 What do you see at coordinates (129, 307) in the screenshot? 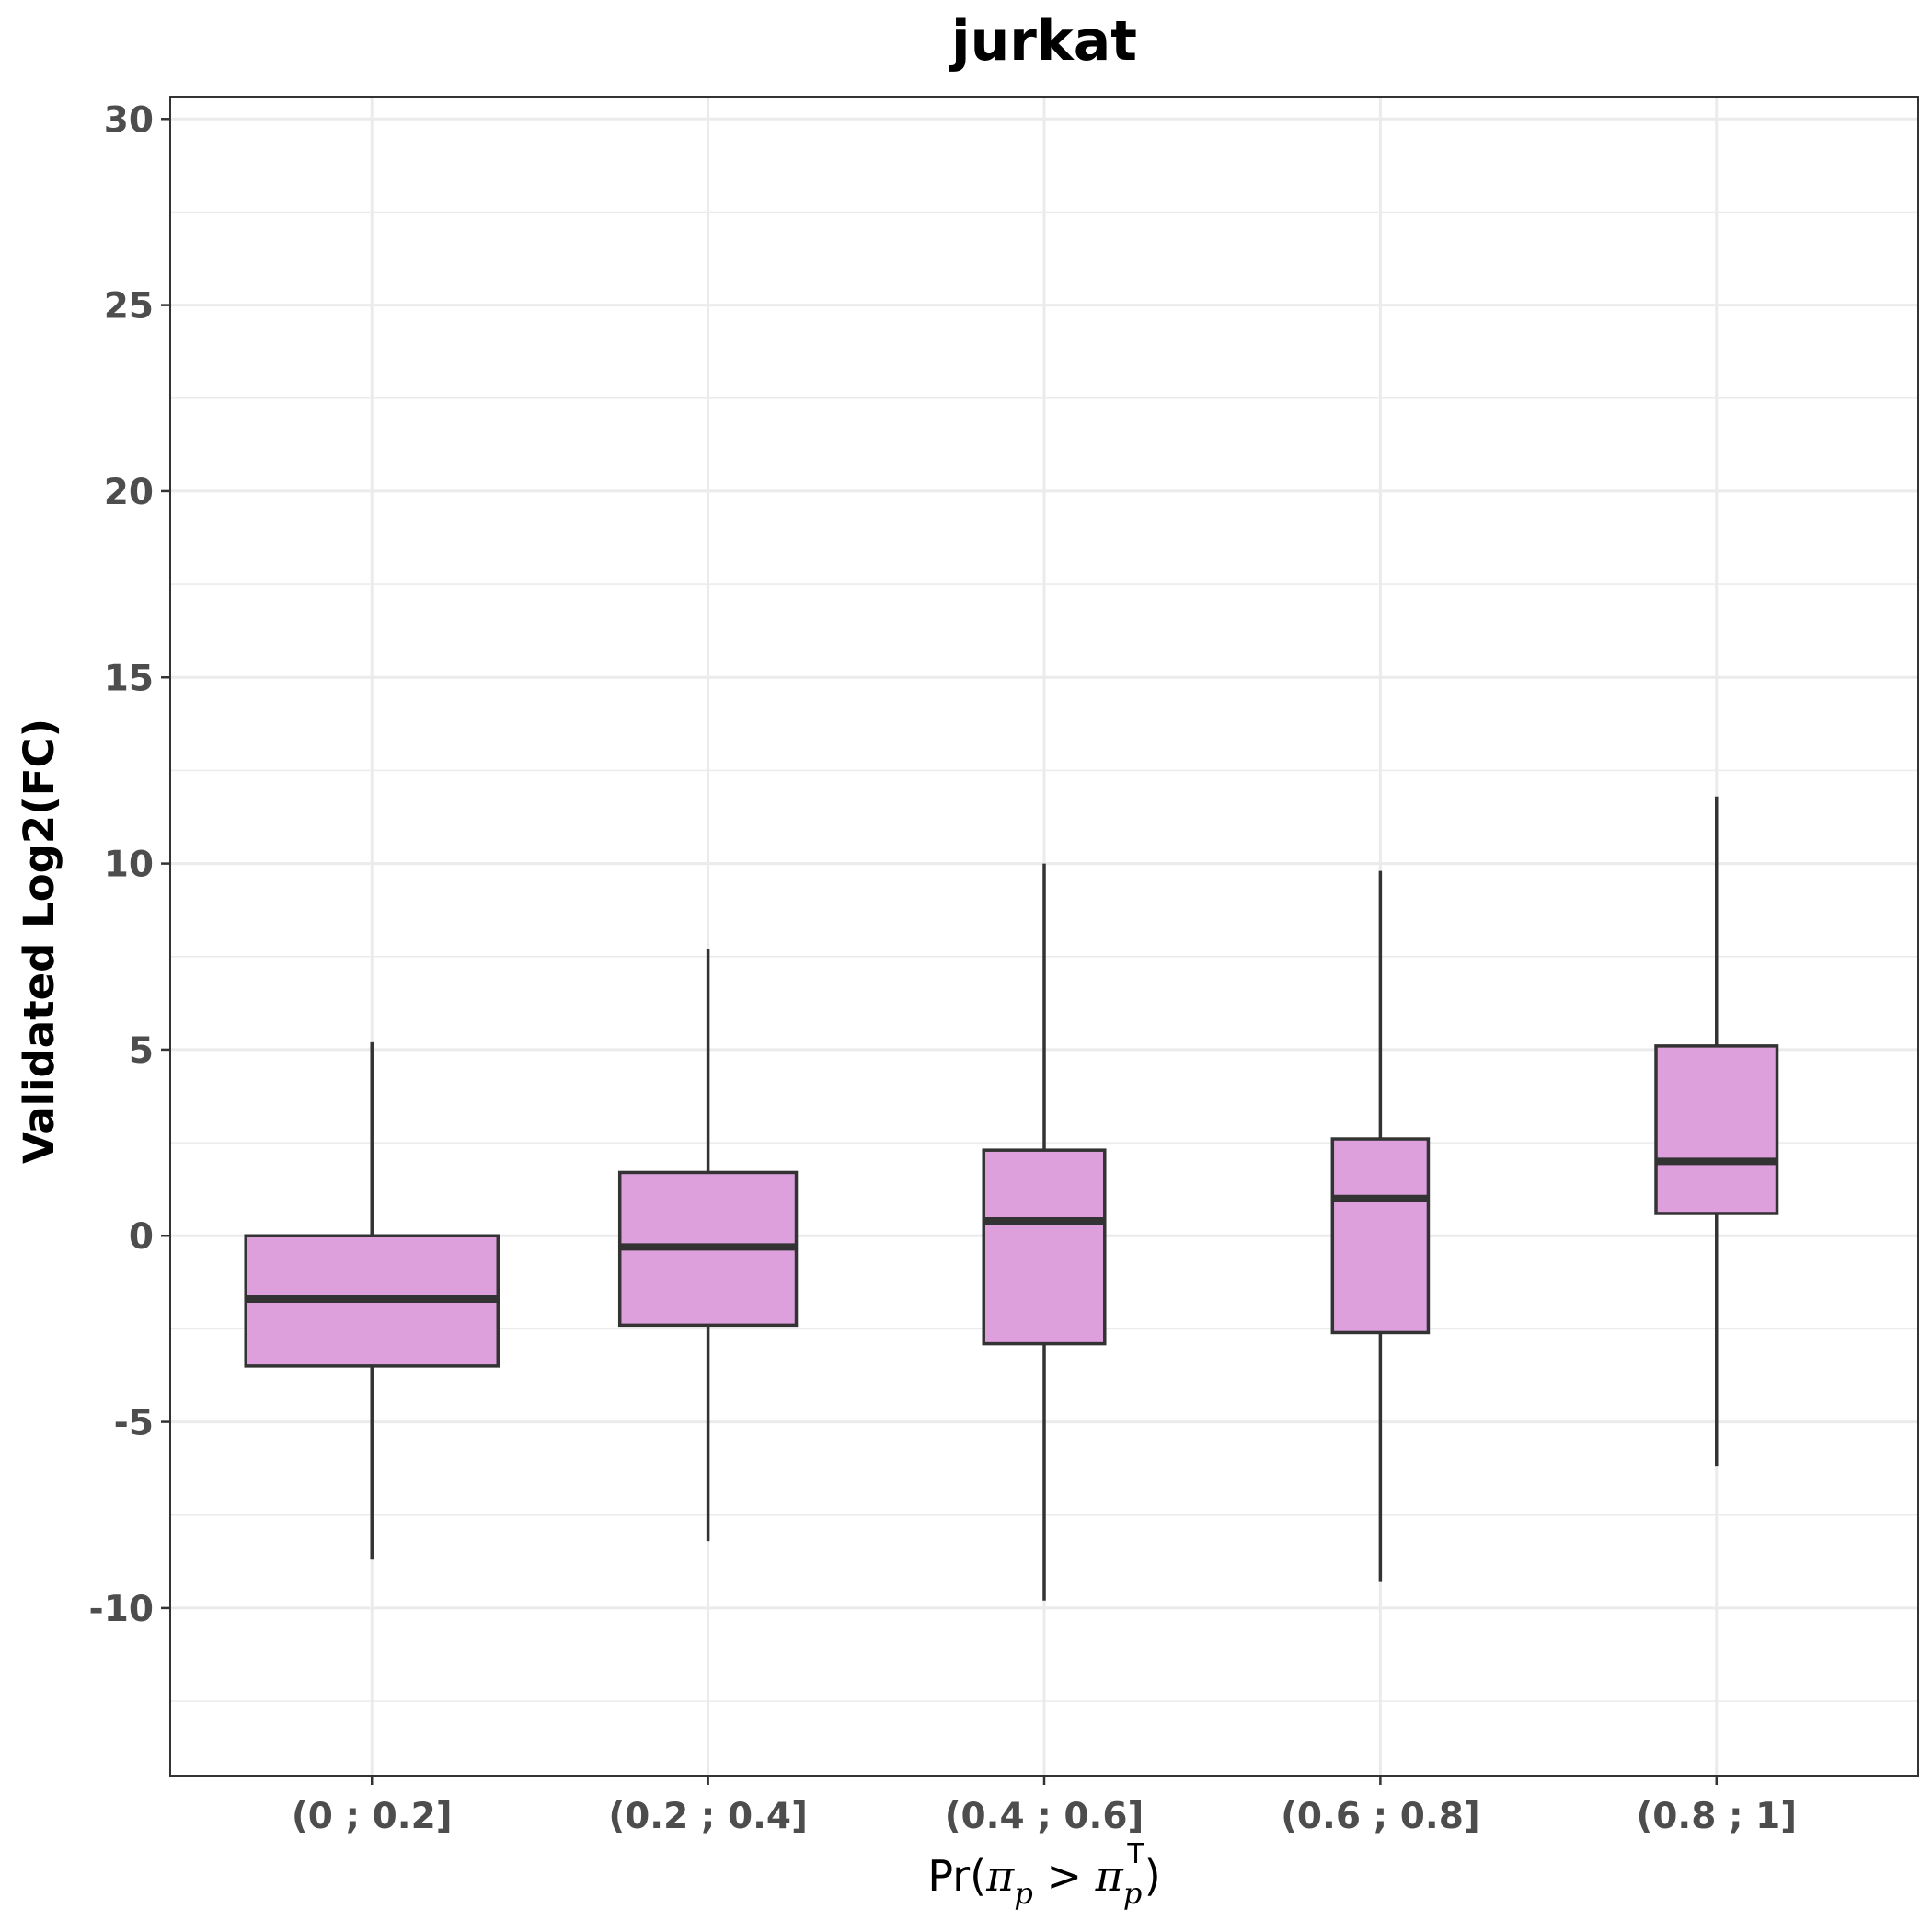
I see `y-tick-label: 25` at bounding box center [129, 307].